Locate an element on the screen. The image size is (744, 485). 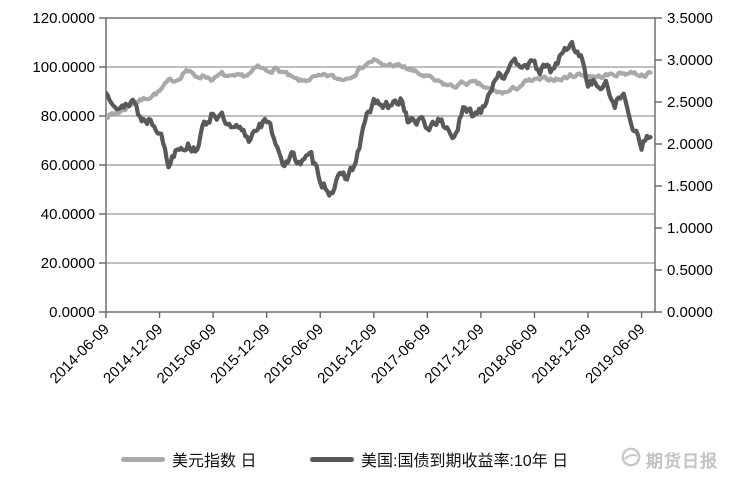
y-right-tick-label: 0.5000 is located at coordinates (690, 270).